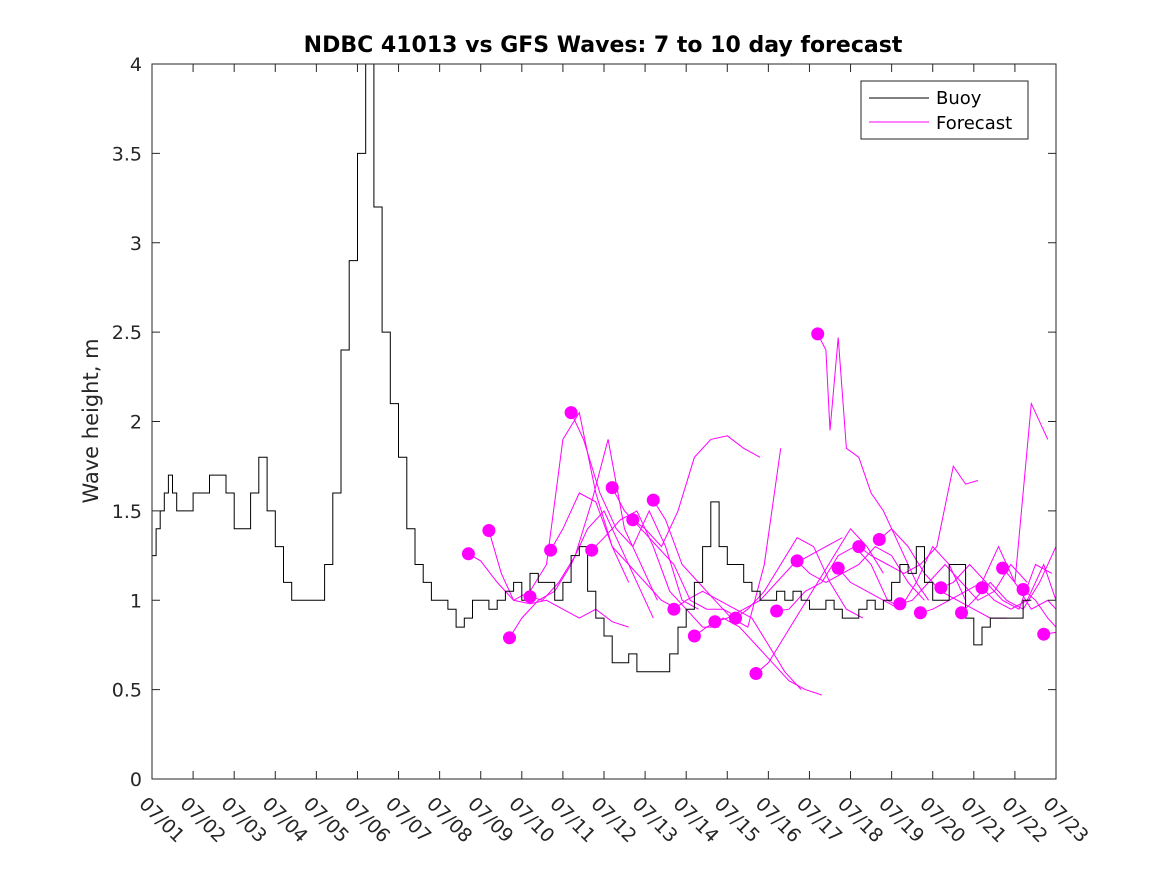 Image resolution: width=1167 pixels, height=875 pixels. What do you see at coordinates (136, 601) in the screenshot?
I see `y-tick-label: 1` at bounding box center [136, 601].